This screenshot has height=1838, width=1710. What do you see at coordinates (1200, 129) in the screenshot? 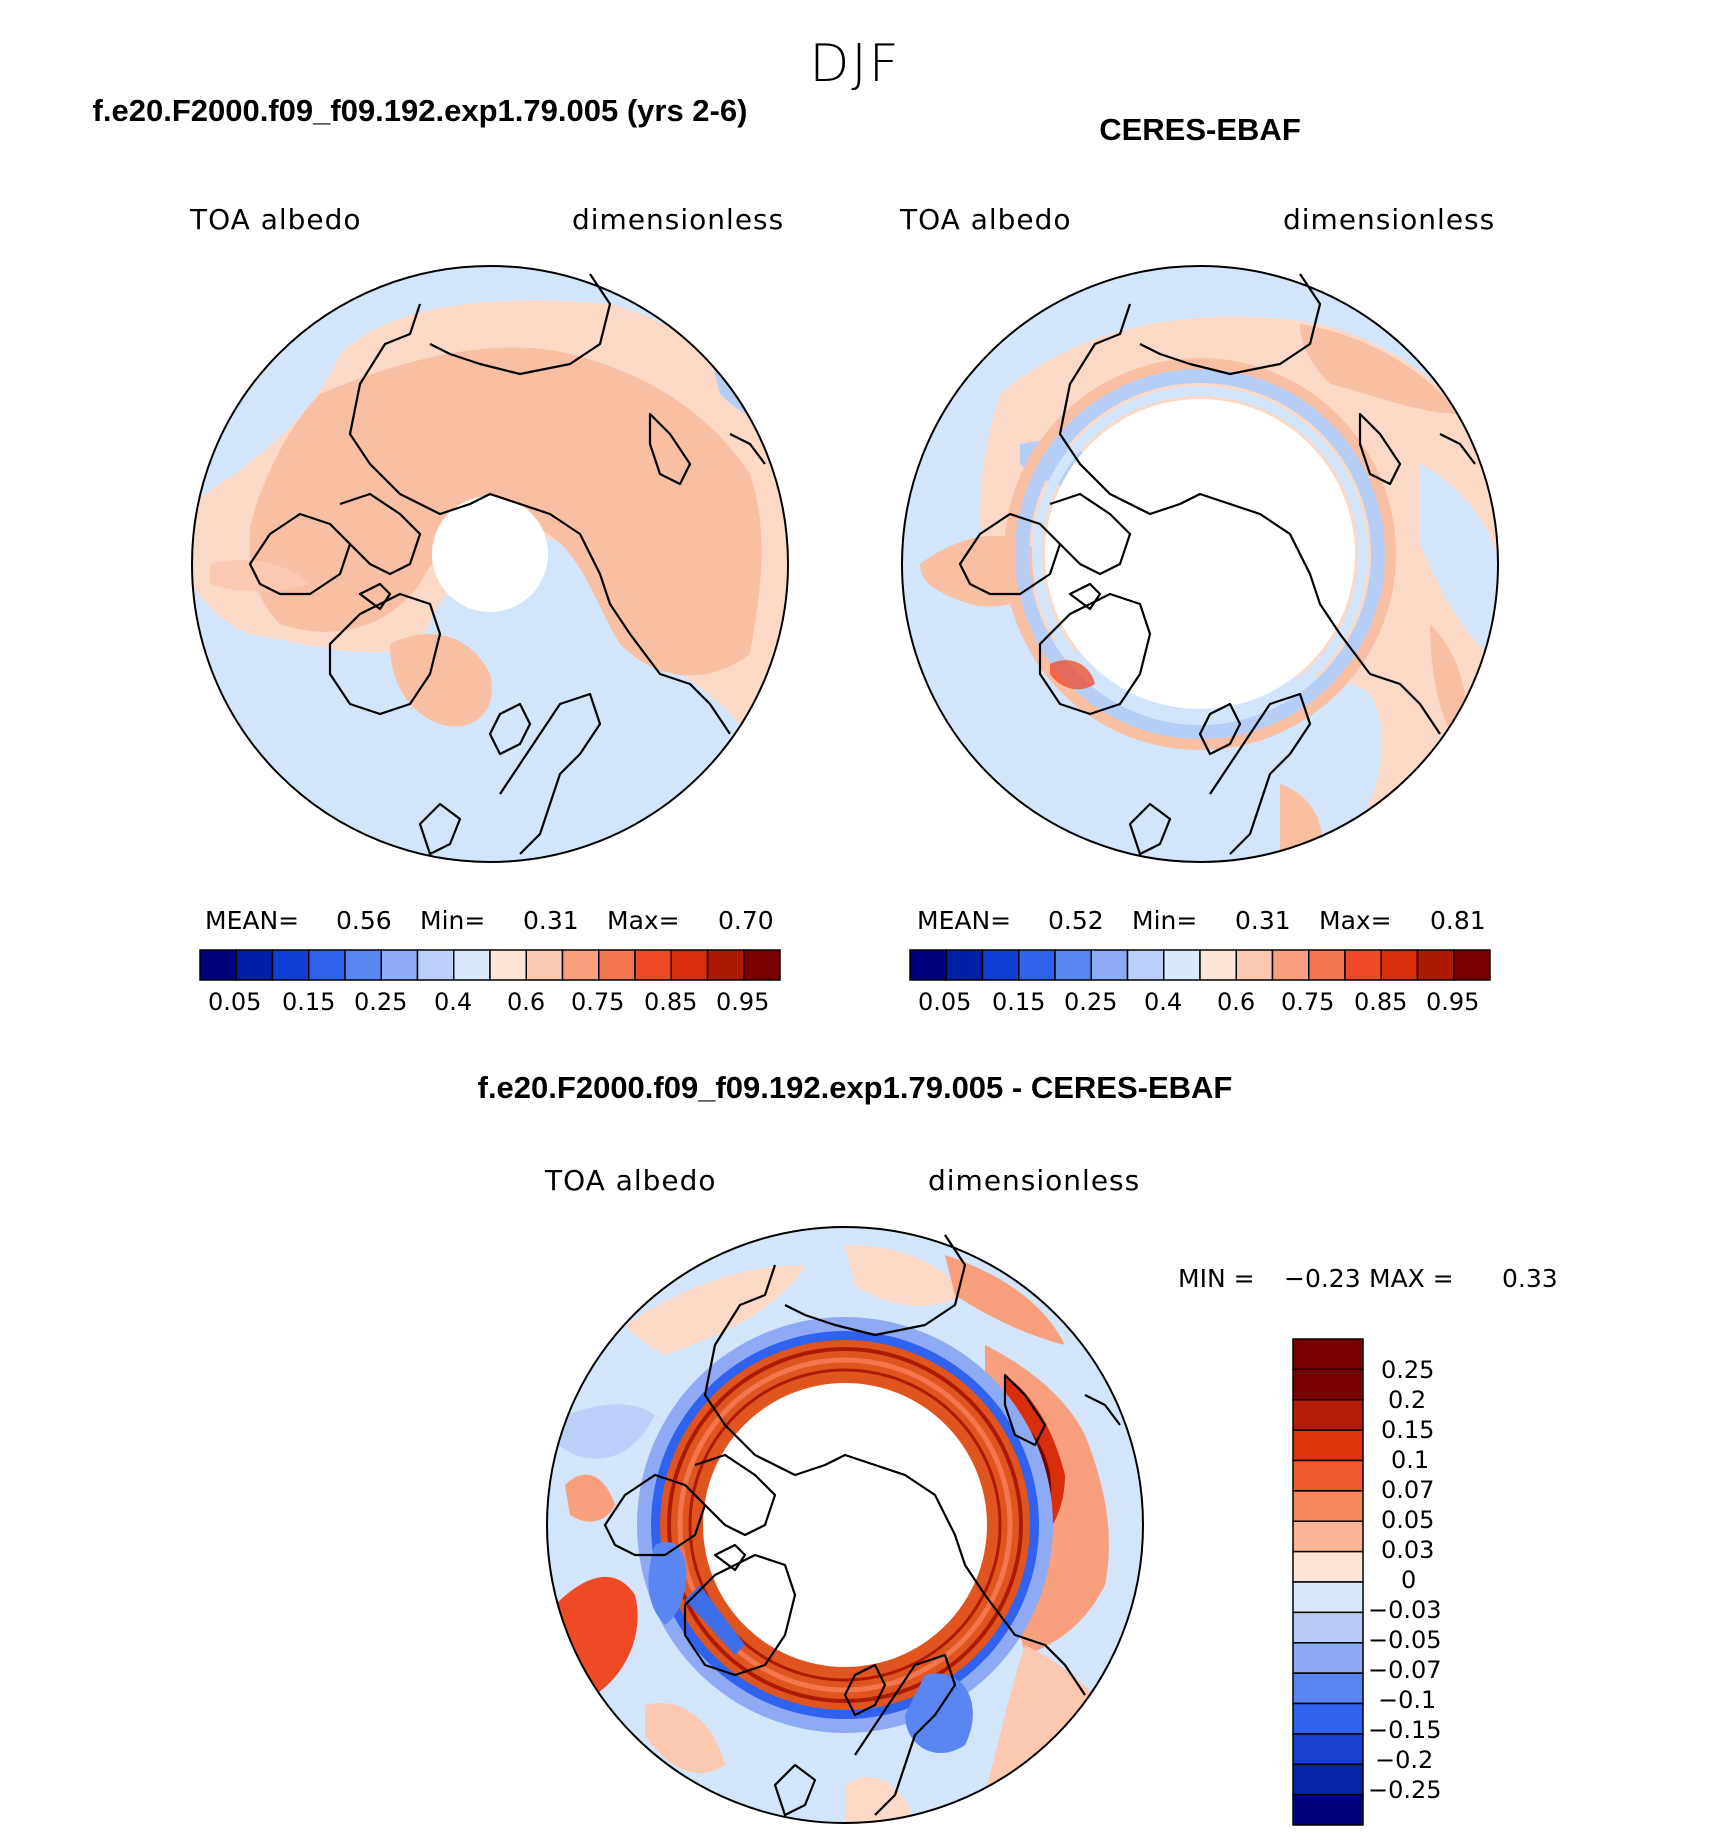
I see `obs-panel-title: CERES-EBAF` at bounding box center [1200, 129].